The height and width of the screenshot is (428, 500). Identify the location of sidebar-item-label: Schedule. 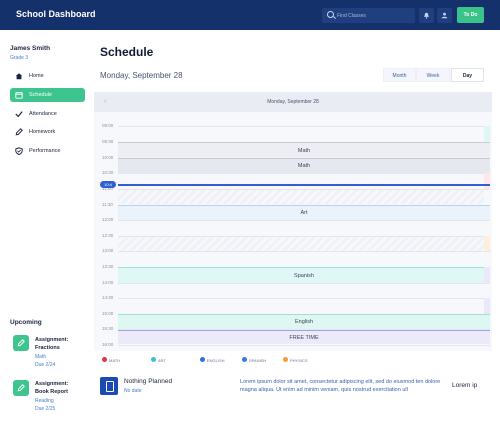
(40, 95).